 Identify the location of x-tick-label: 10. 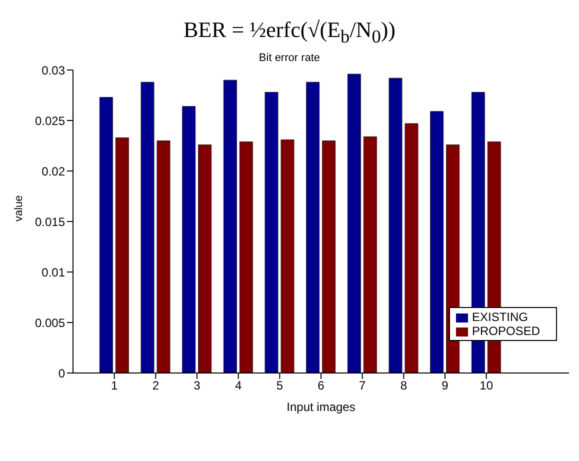
(487, 385).